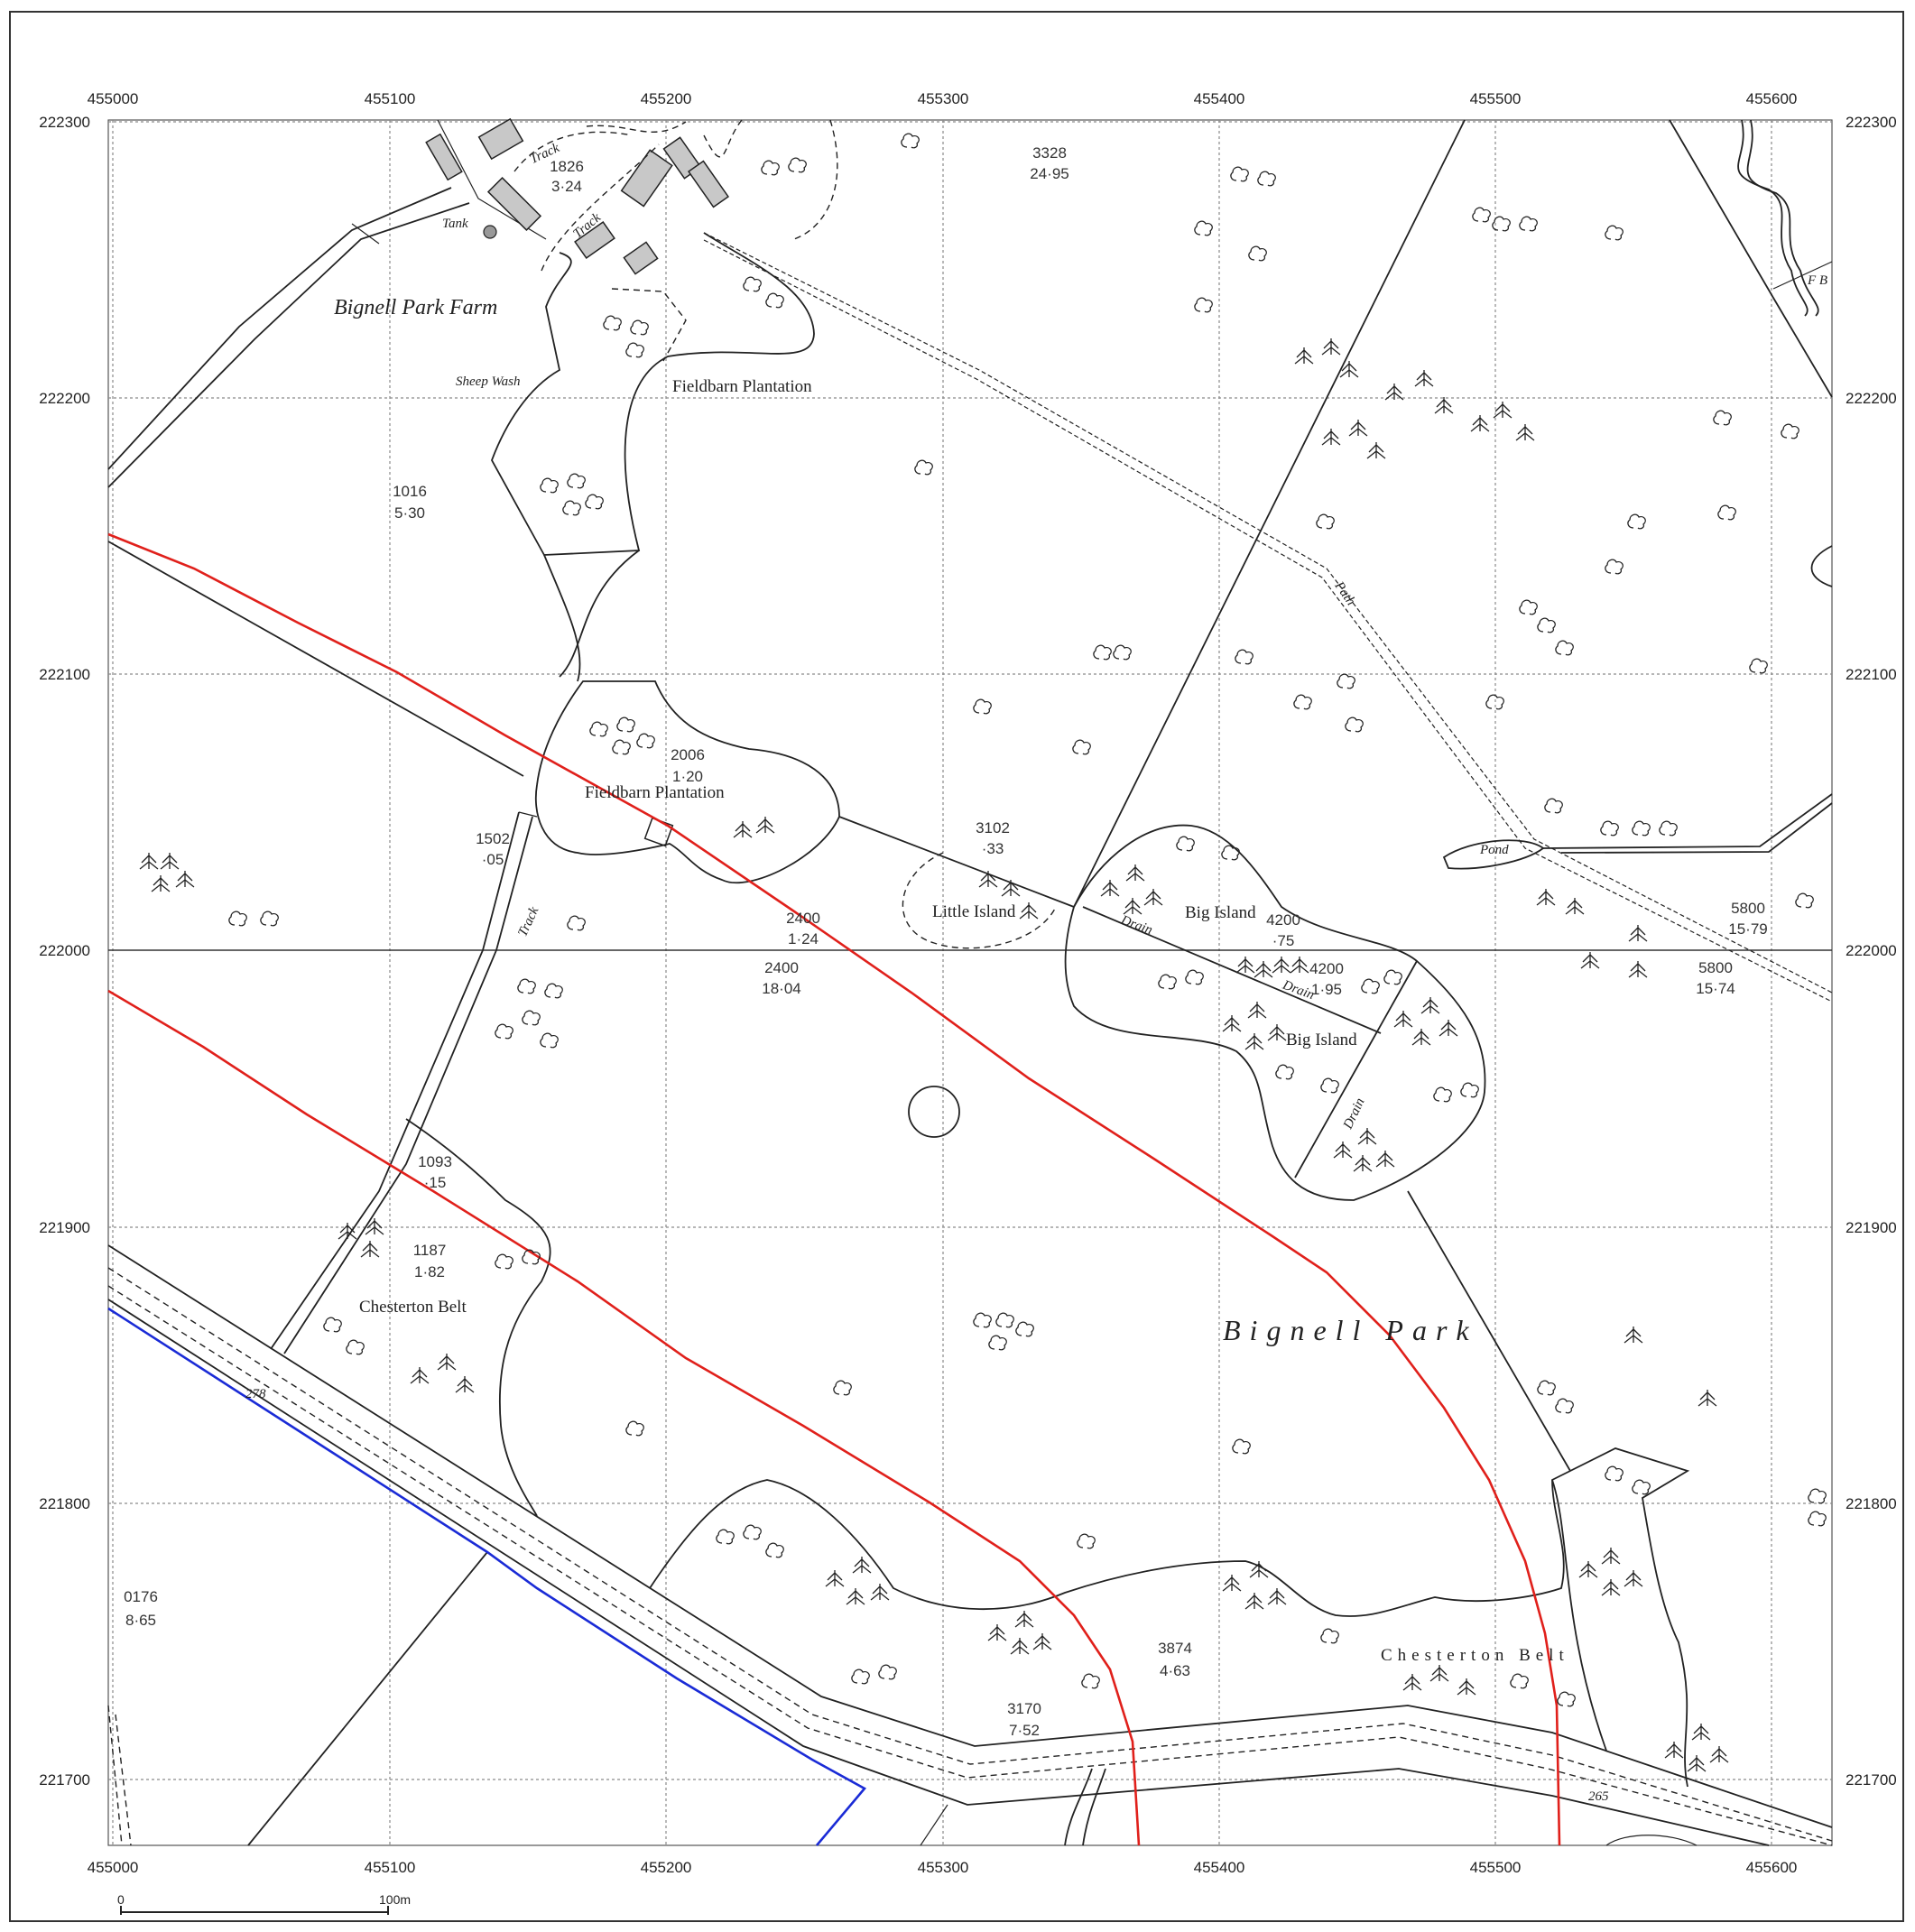 Image resolution: width=1915 pixels, height=1932 pixels. I want to click on label-bignell-park-farm: Bignell Park Farm, so click(415, 307).